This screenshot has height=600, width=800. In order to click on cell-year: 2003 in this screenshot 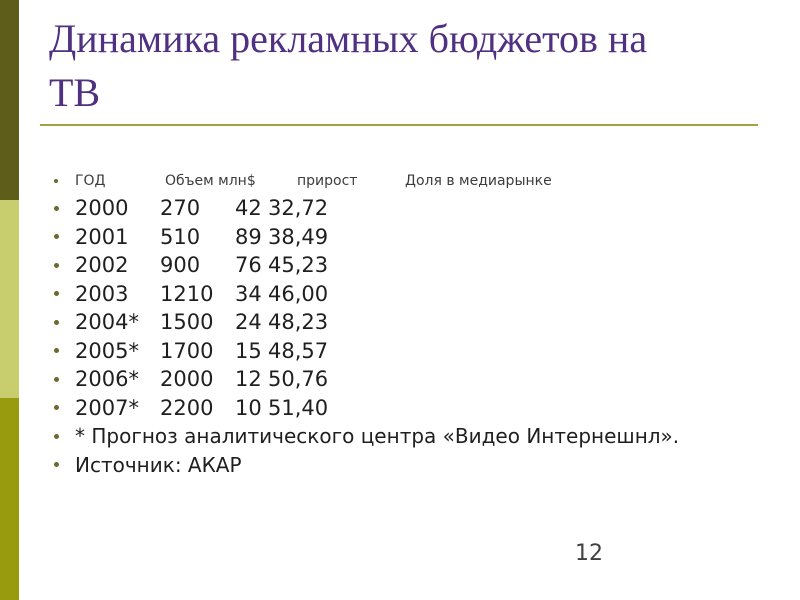, I will do `click(102, 293)`.